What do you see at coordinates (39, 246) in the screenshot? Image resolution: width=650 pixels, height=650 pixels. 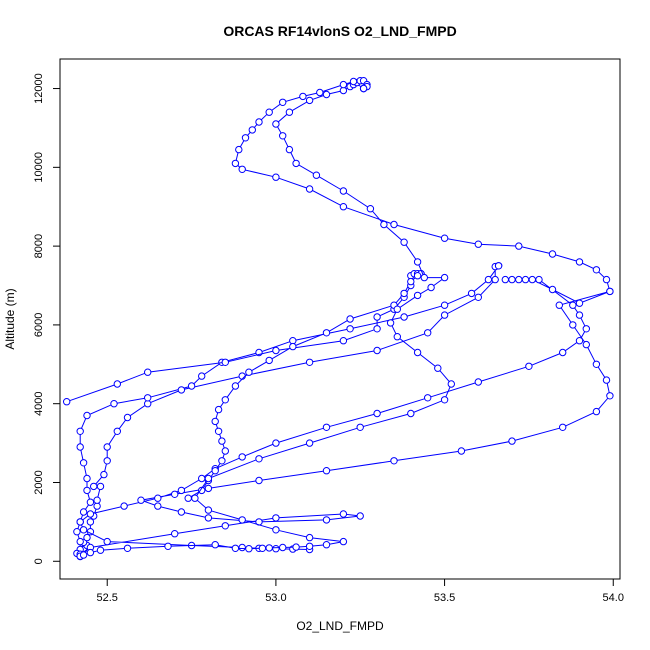 I see `y-tick-label: 8000` at bounding box center [39, 246].